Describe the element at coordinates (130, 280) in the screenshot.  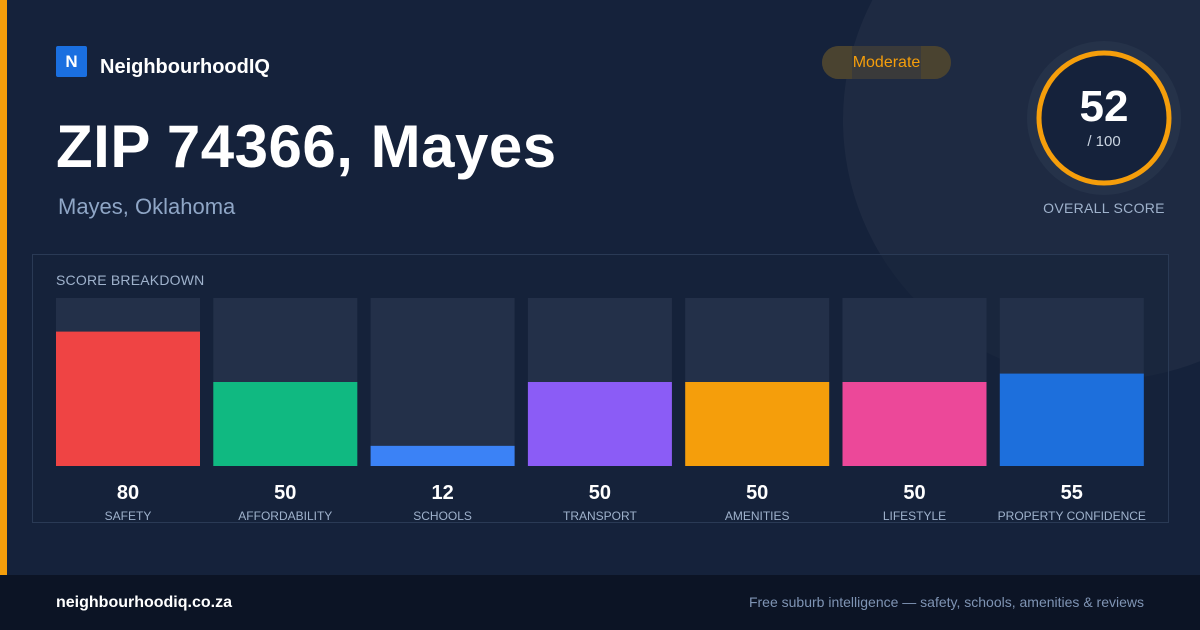
I see `score-breakdown-title: SCORE BREAKDOWN` at that location.